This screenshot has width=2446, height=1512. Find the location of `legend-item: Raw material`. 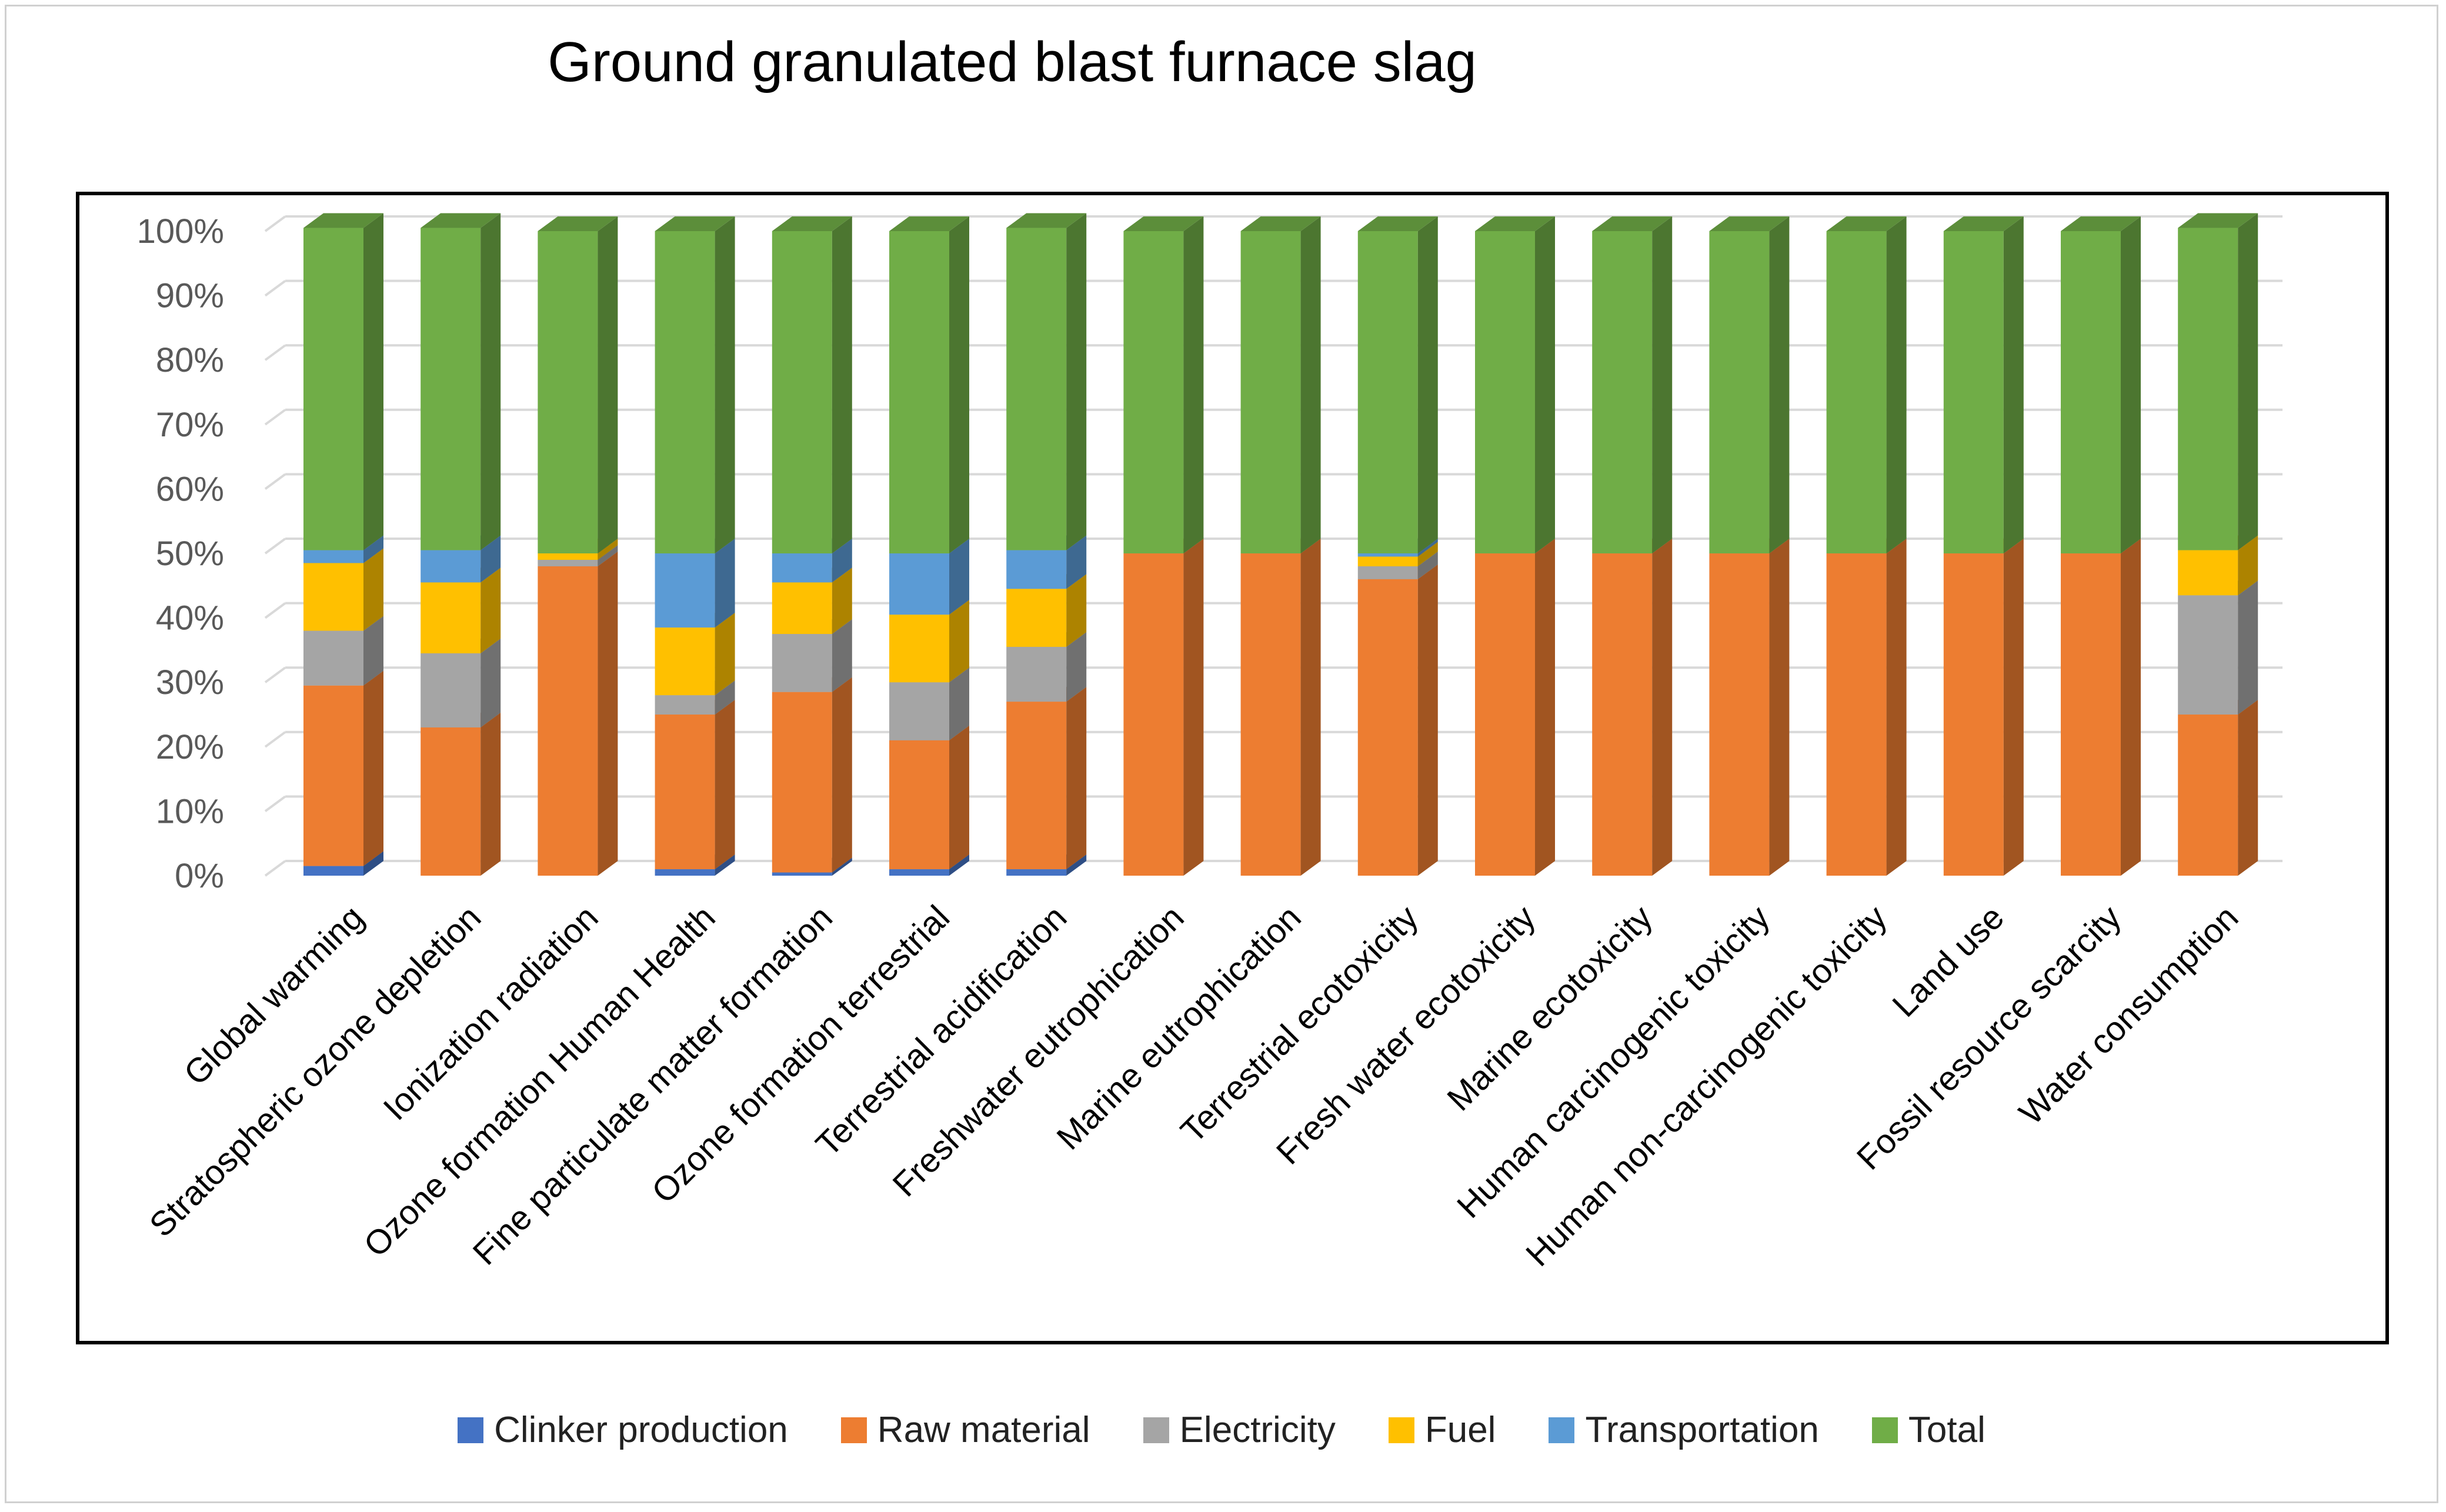

legend-item: Raw material is located at coordinates (965, 1430).